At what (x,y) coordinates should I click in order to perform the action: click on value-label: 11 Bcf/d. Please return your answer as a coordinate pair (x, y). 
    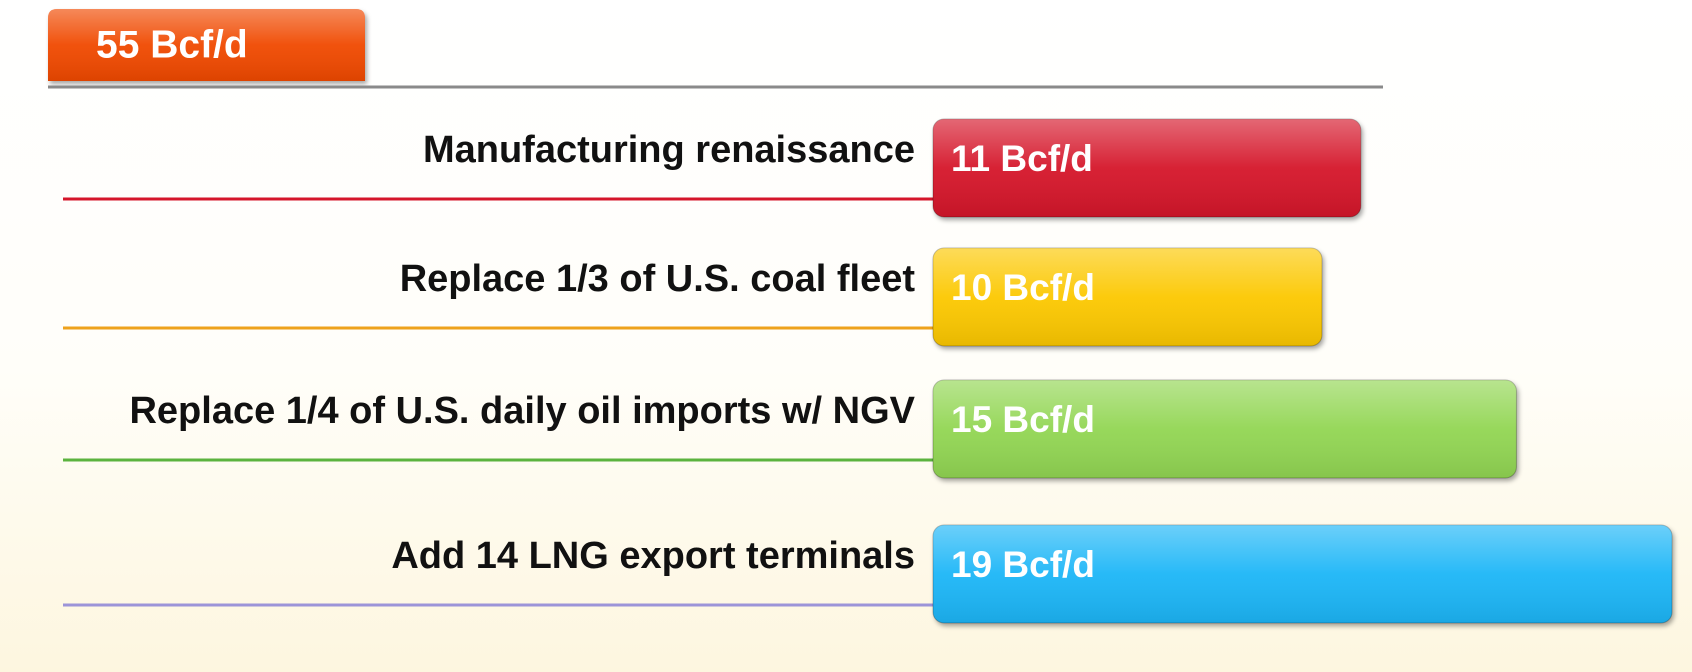
    Looking at the image, I should click on (1022, 158).